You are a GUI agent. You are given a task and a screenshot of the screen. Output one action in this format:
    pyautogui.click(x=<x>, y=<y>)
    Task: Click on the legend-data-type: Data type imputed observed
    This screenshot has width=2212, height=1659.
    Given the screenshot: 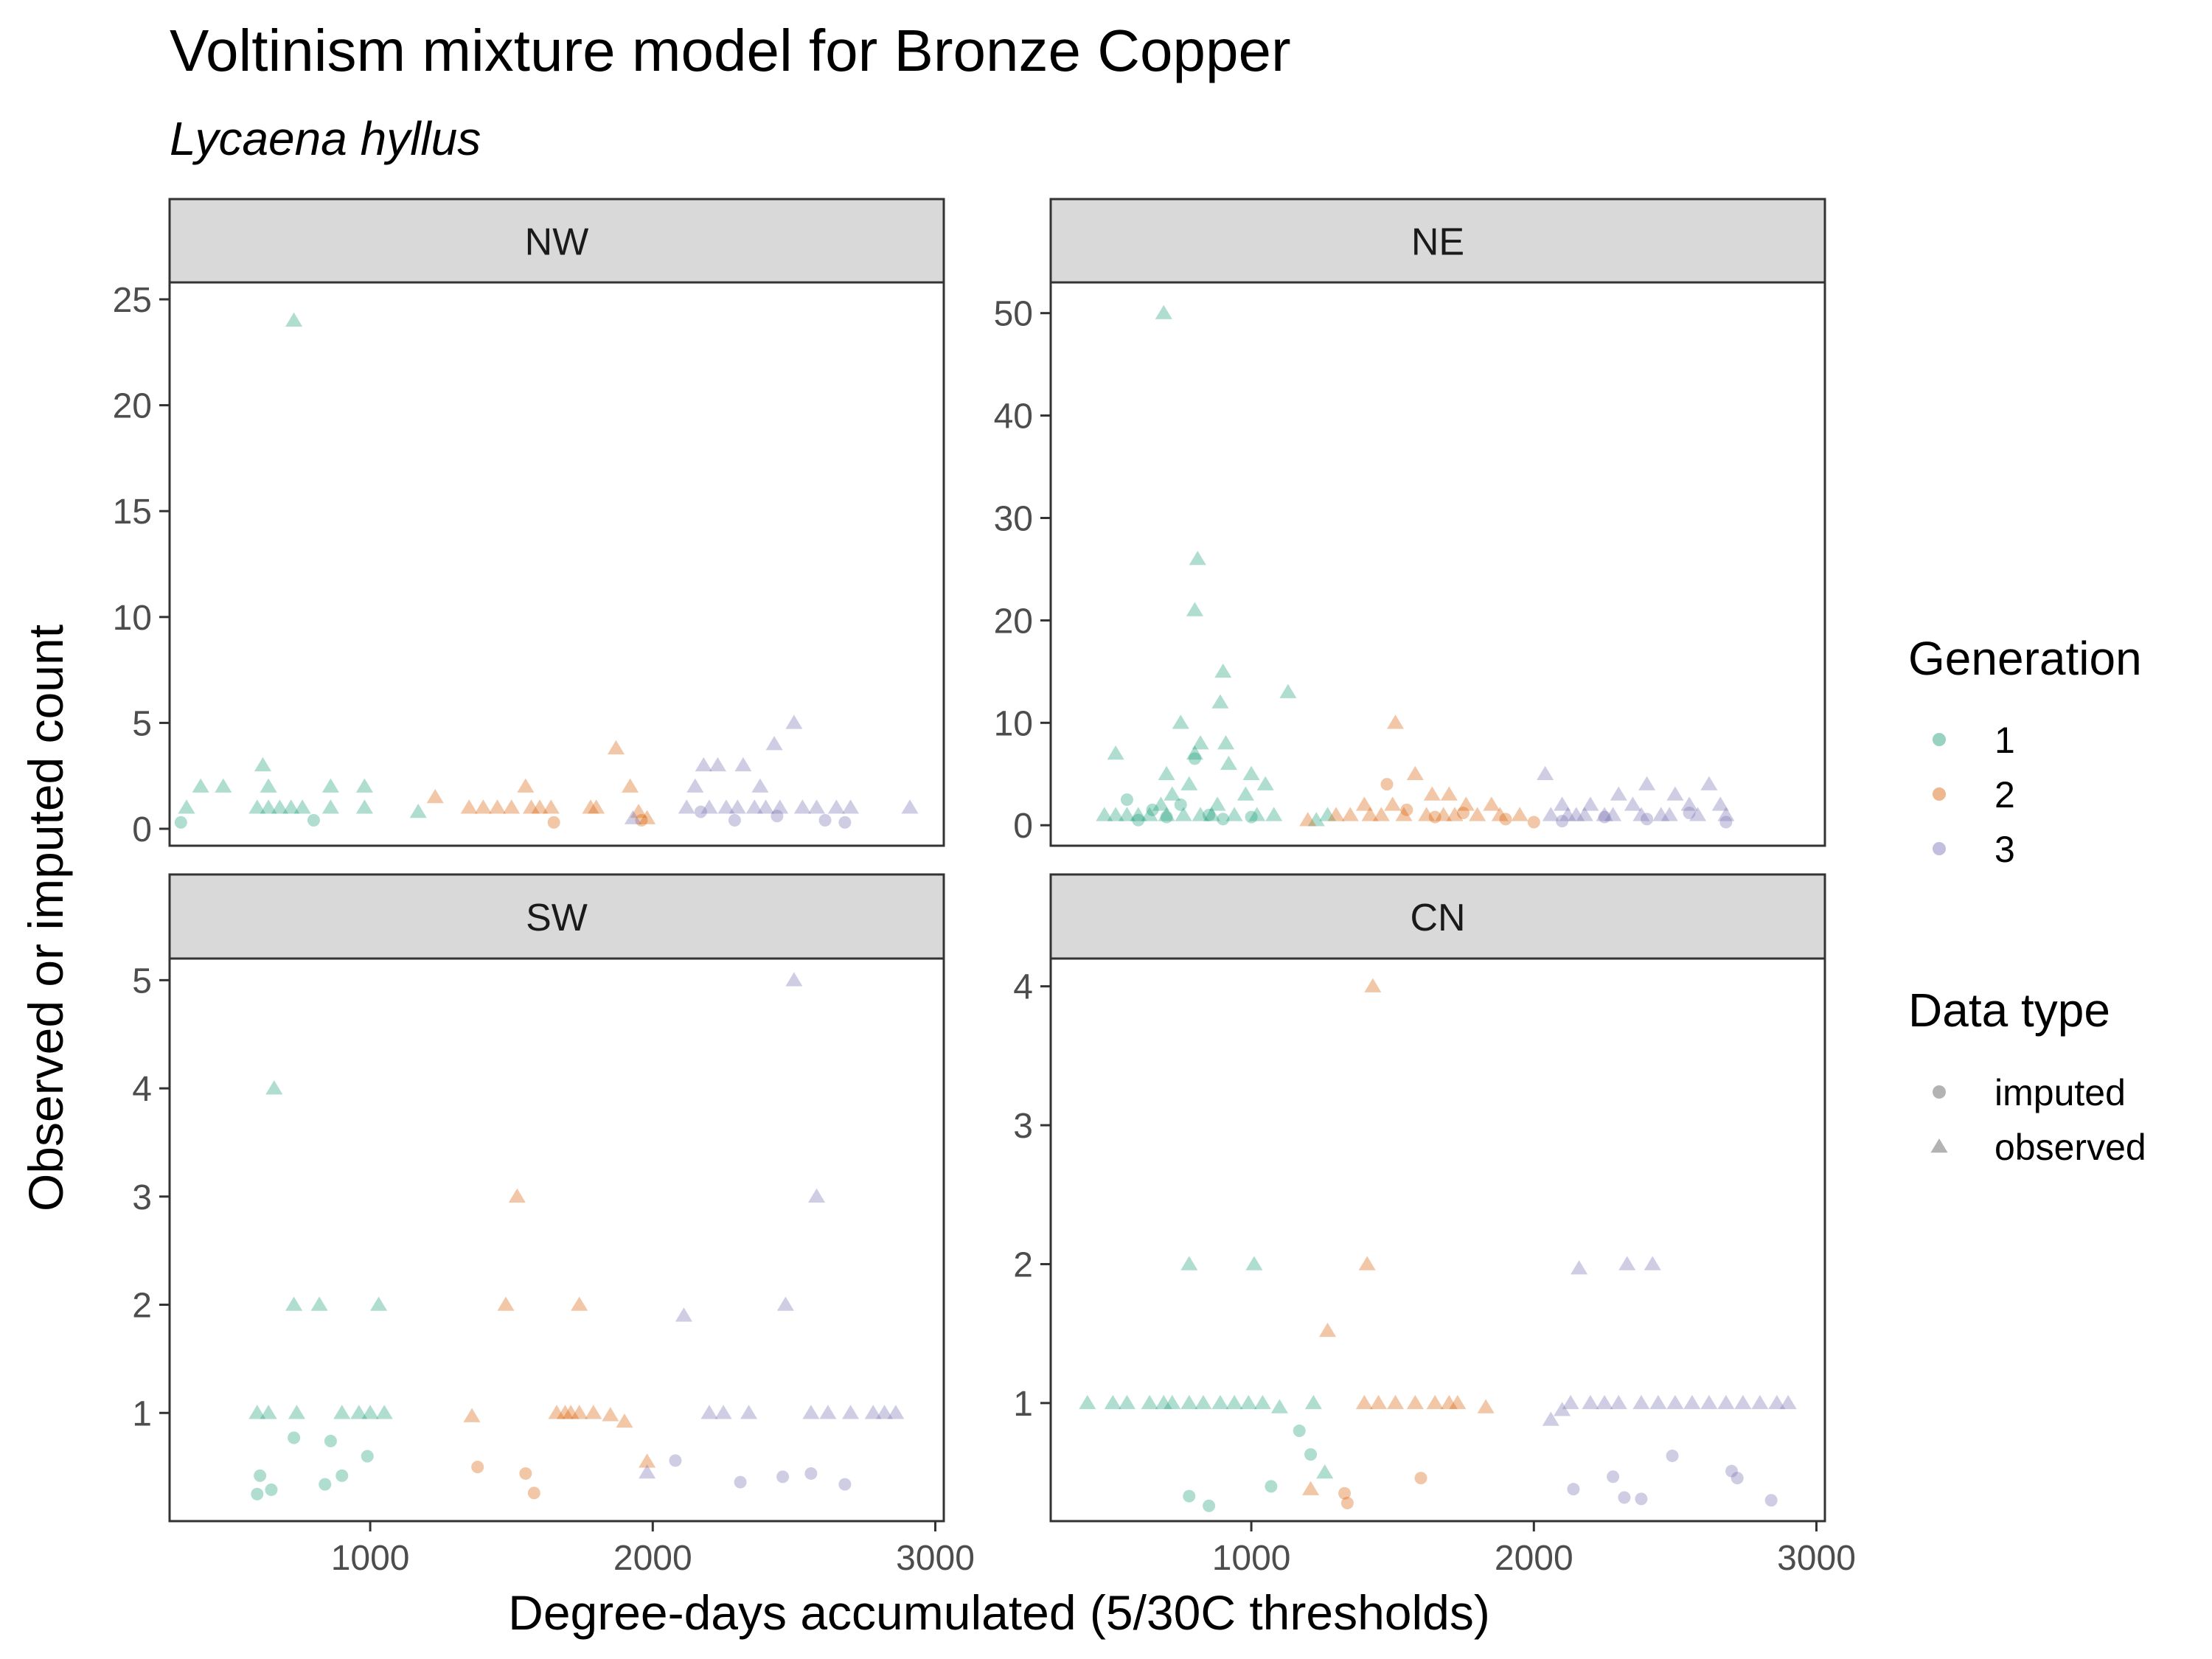 What is the action you would take?
    pyautogui.click(x=2027, y=1076)
    